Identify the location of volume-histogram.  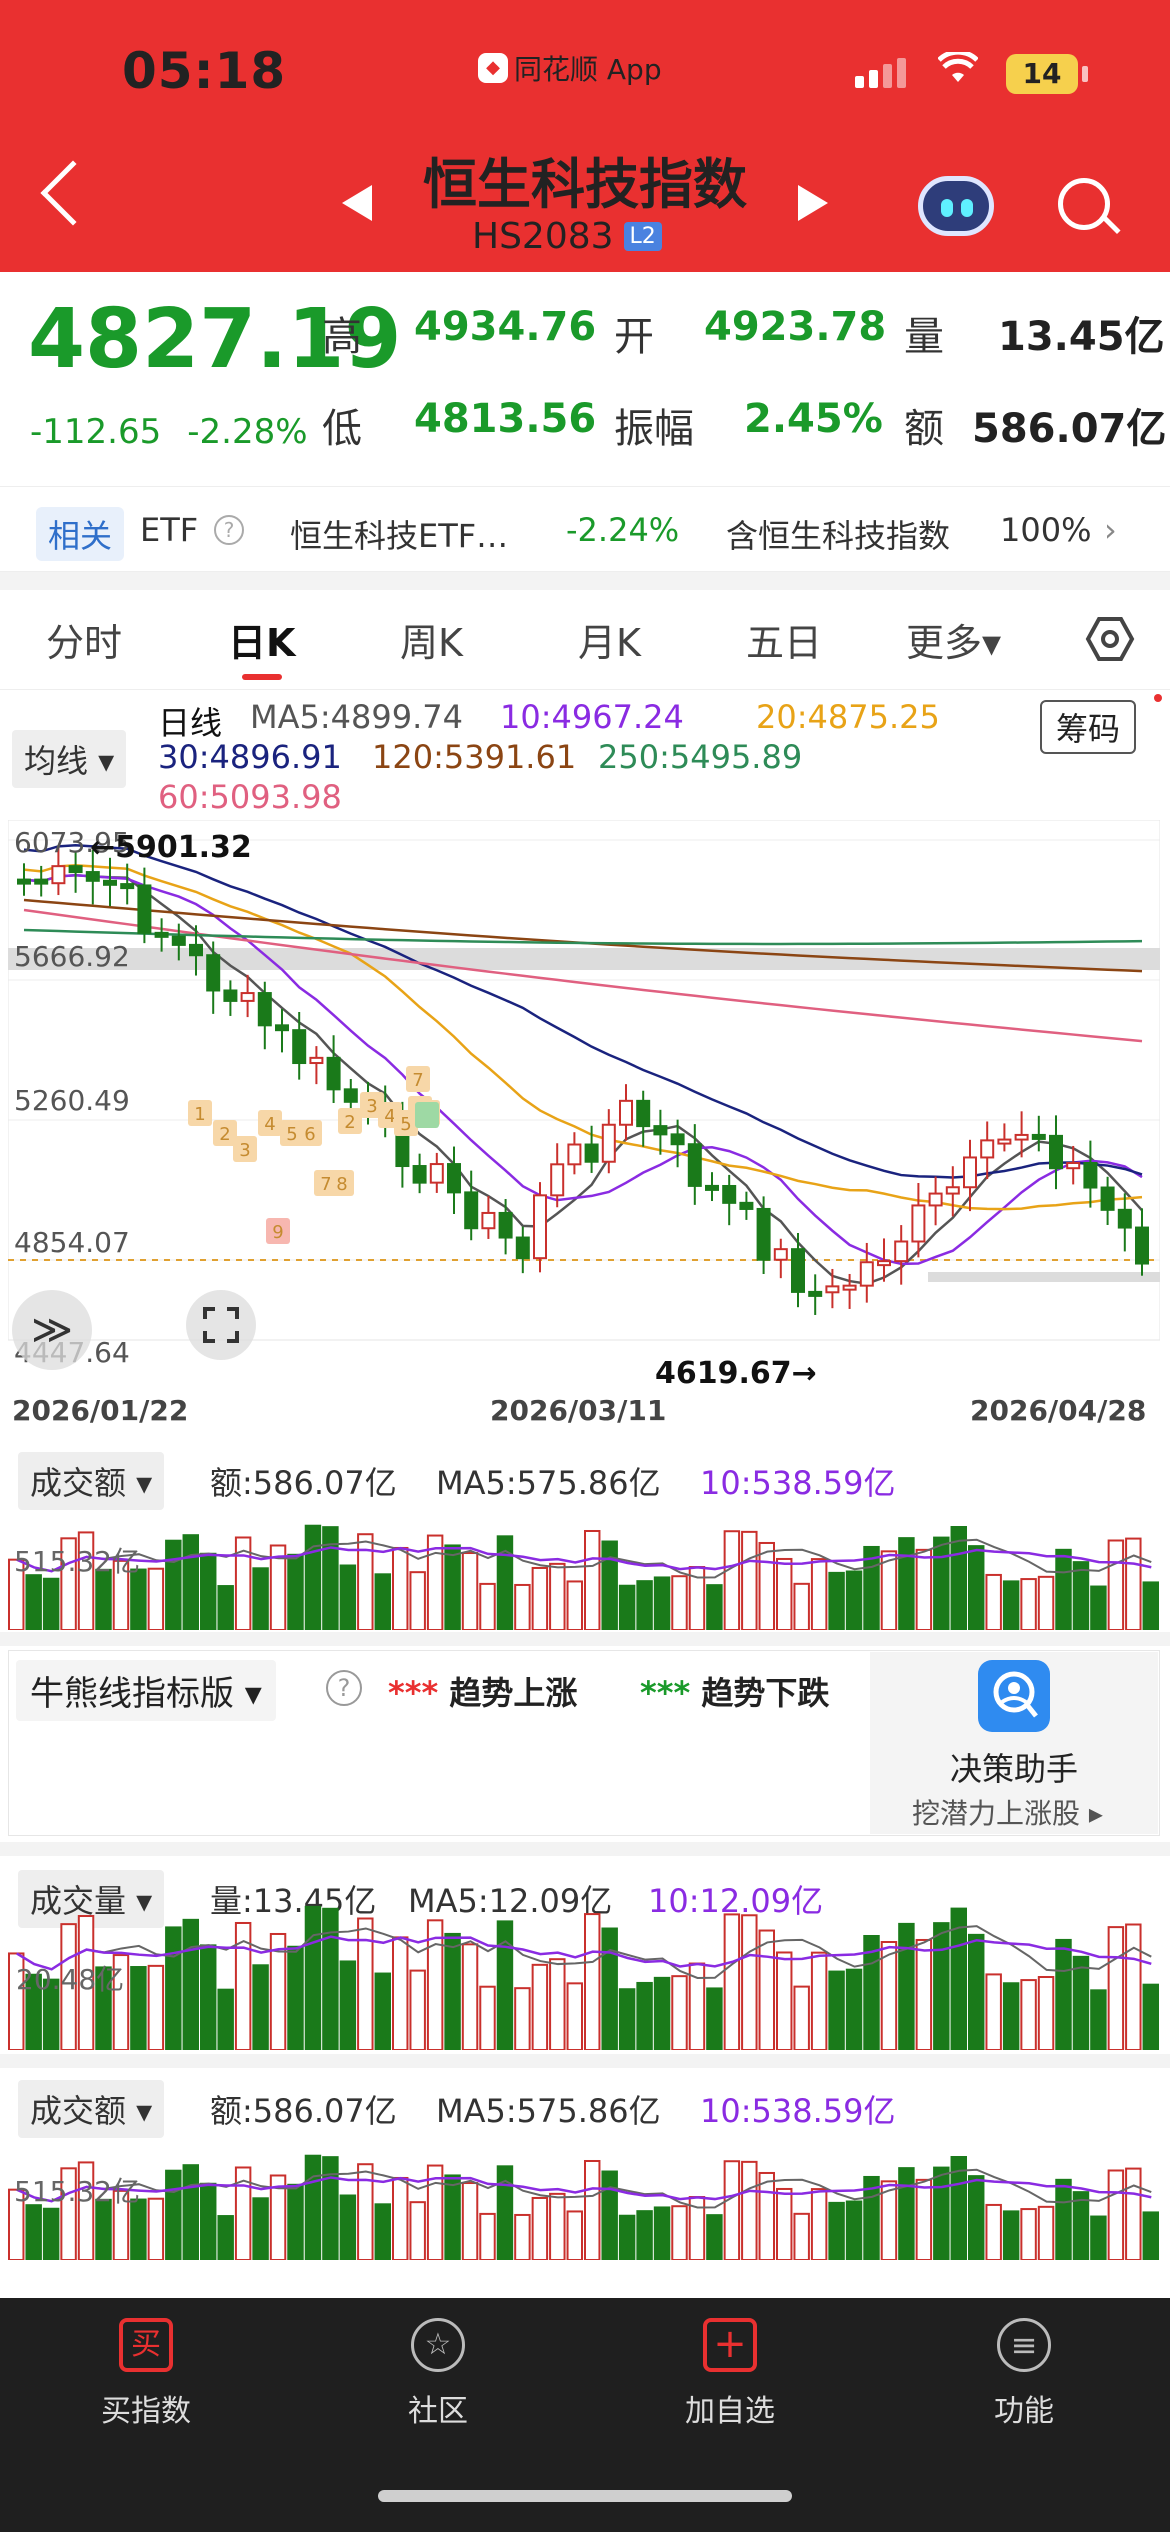
(584, 1963).